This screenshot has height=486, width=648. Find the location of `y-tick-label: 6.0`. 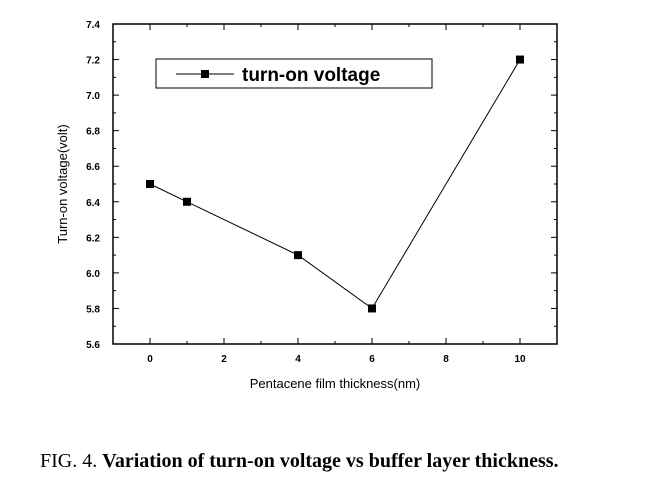

y-tick-label: 6.0 is located at coordinates (93, 274).